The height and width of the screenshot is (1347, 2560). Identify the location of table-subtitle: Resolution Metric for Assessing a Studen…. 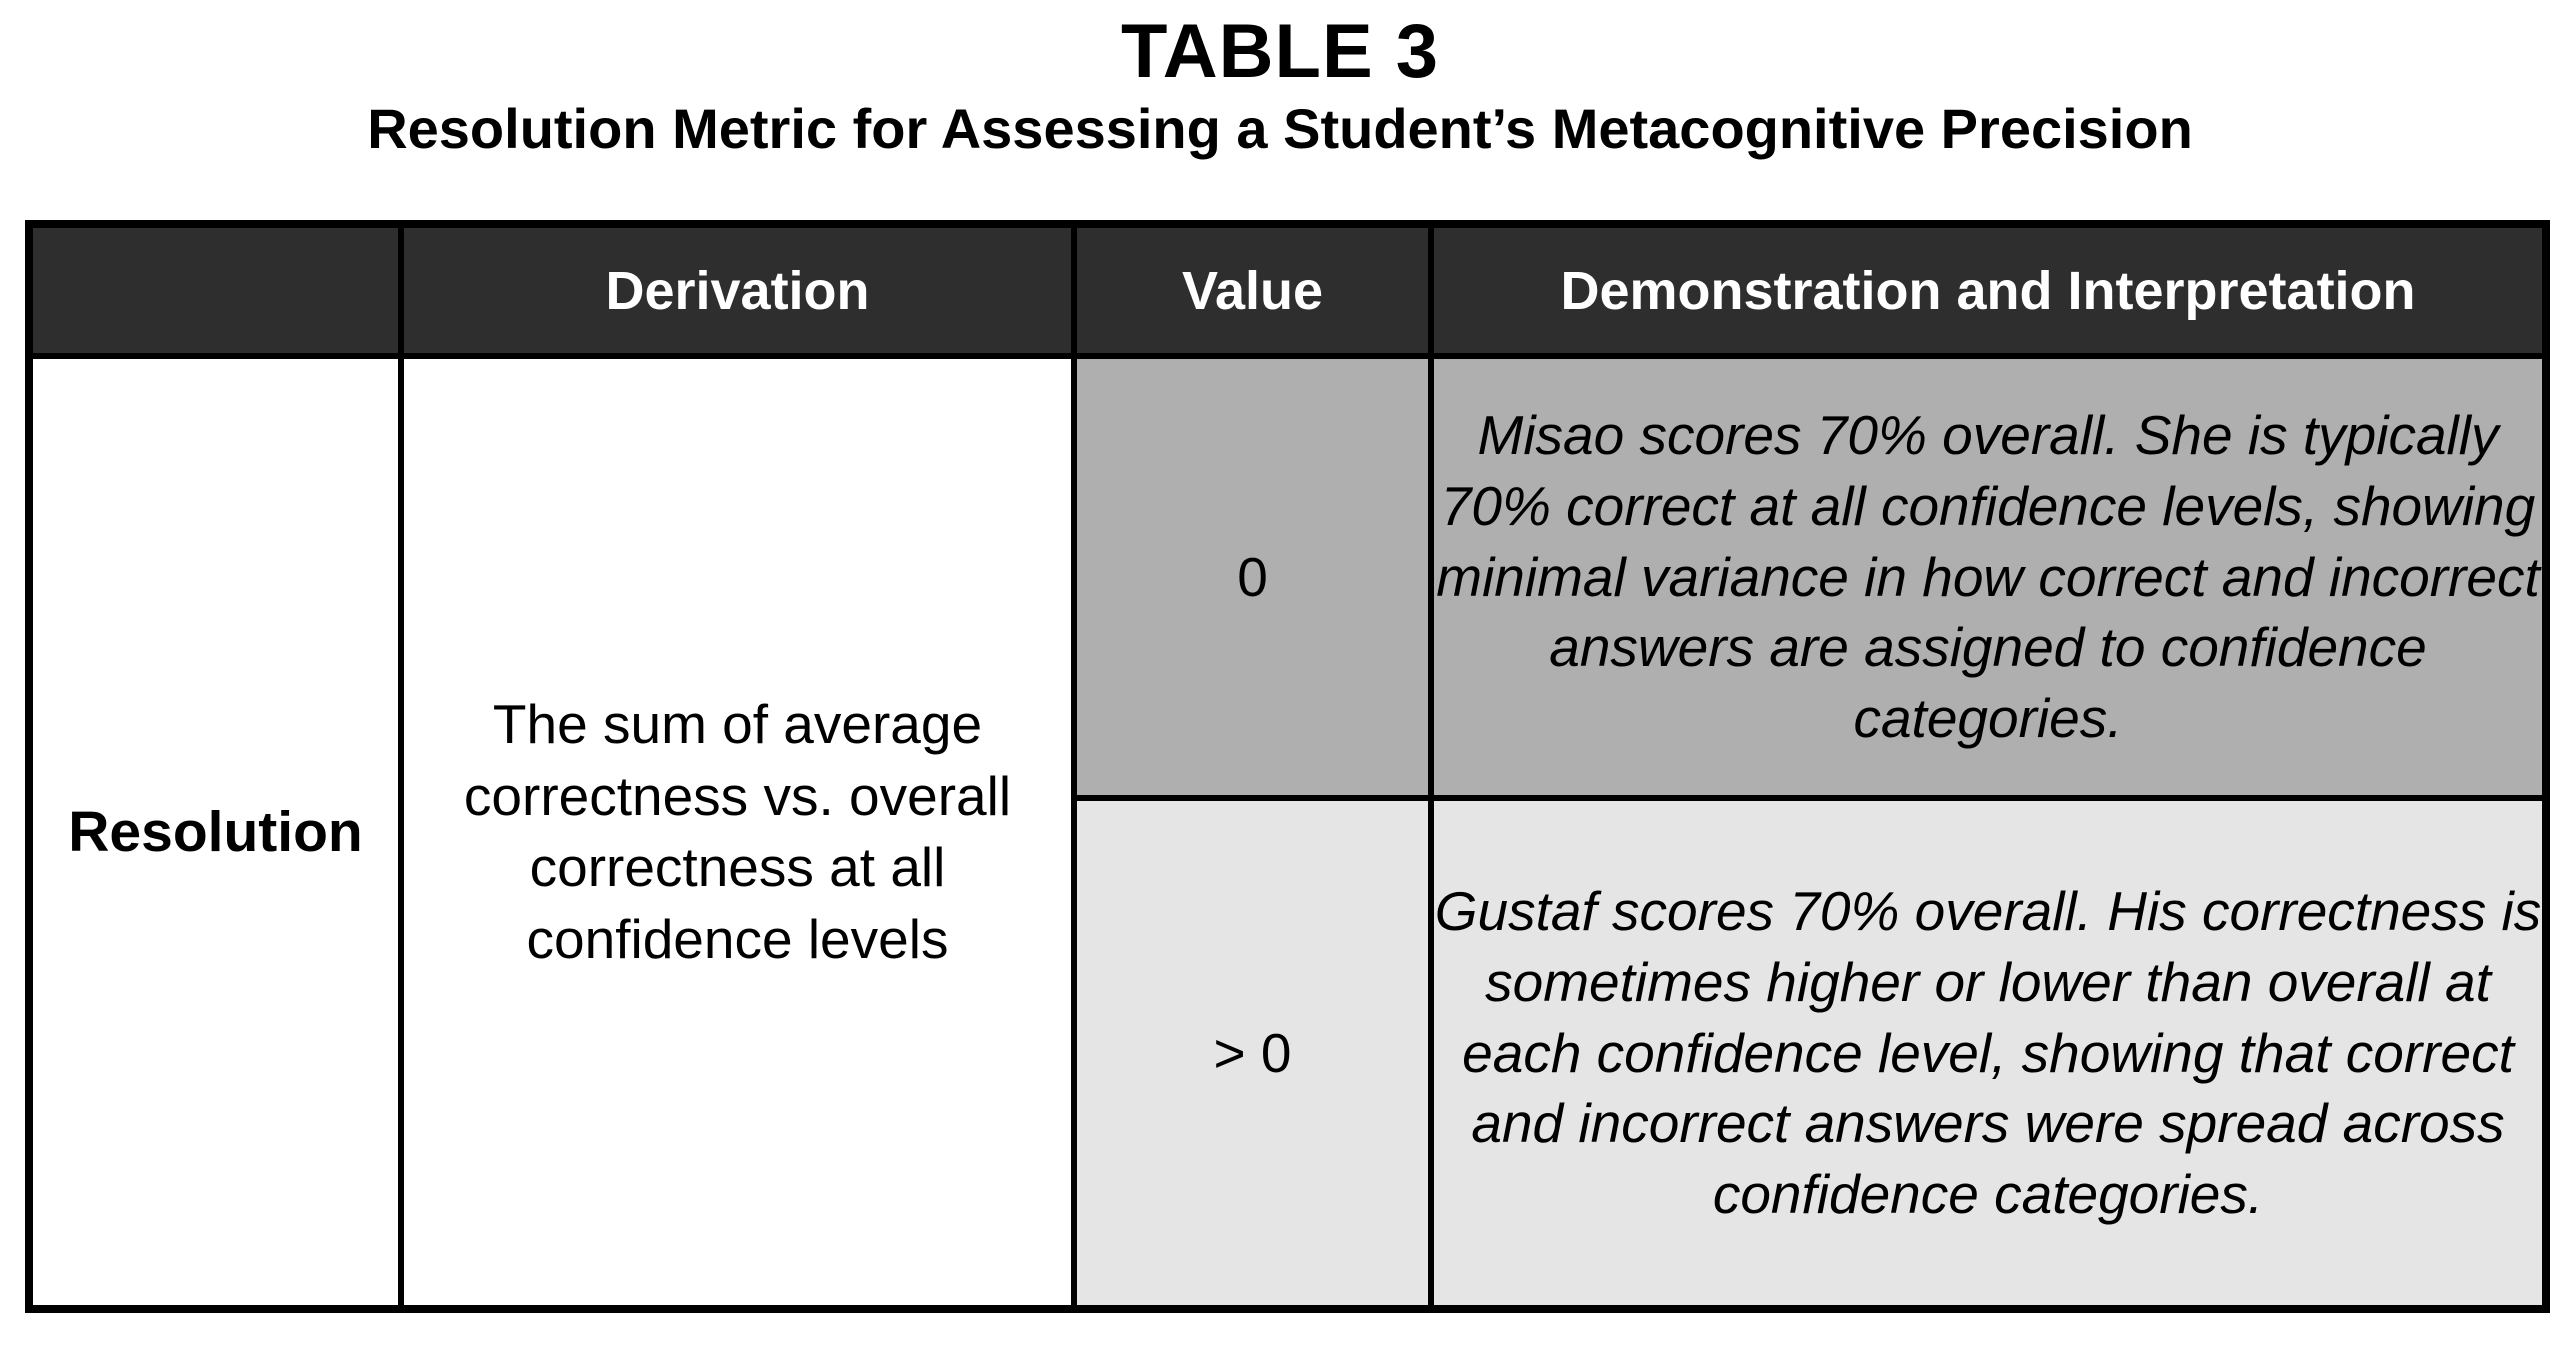
(1280, 128).